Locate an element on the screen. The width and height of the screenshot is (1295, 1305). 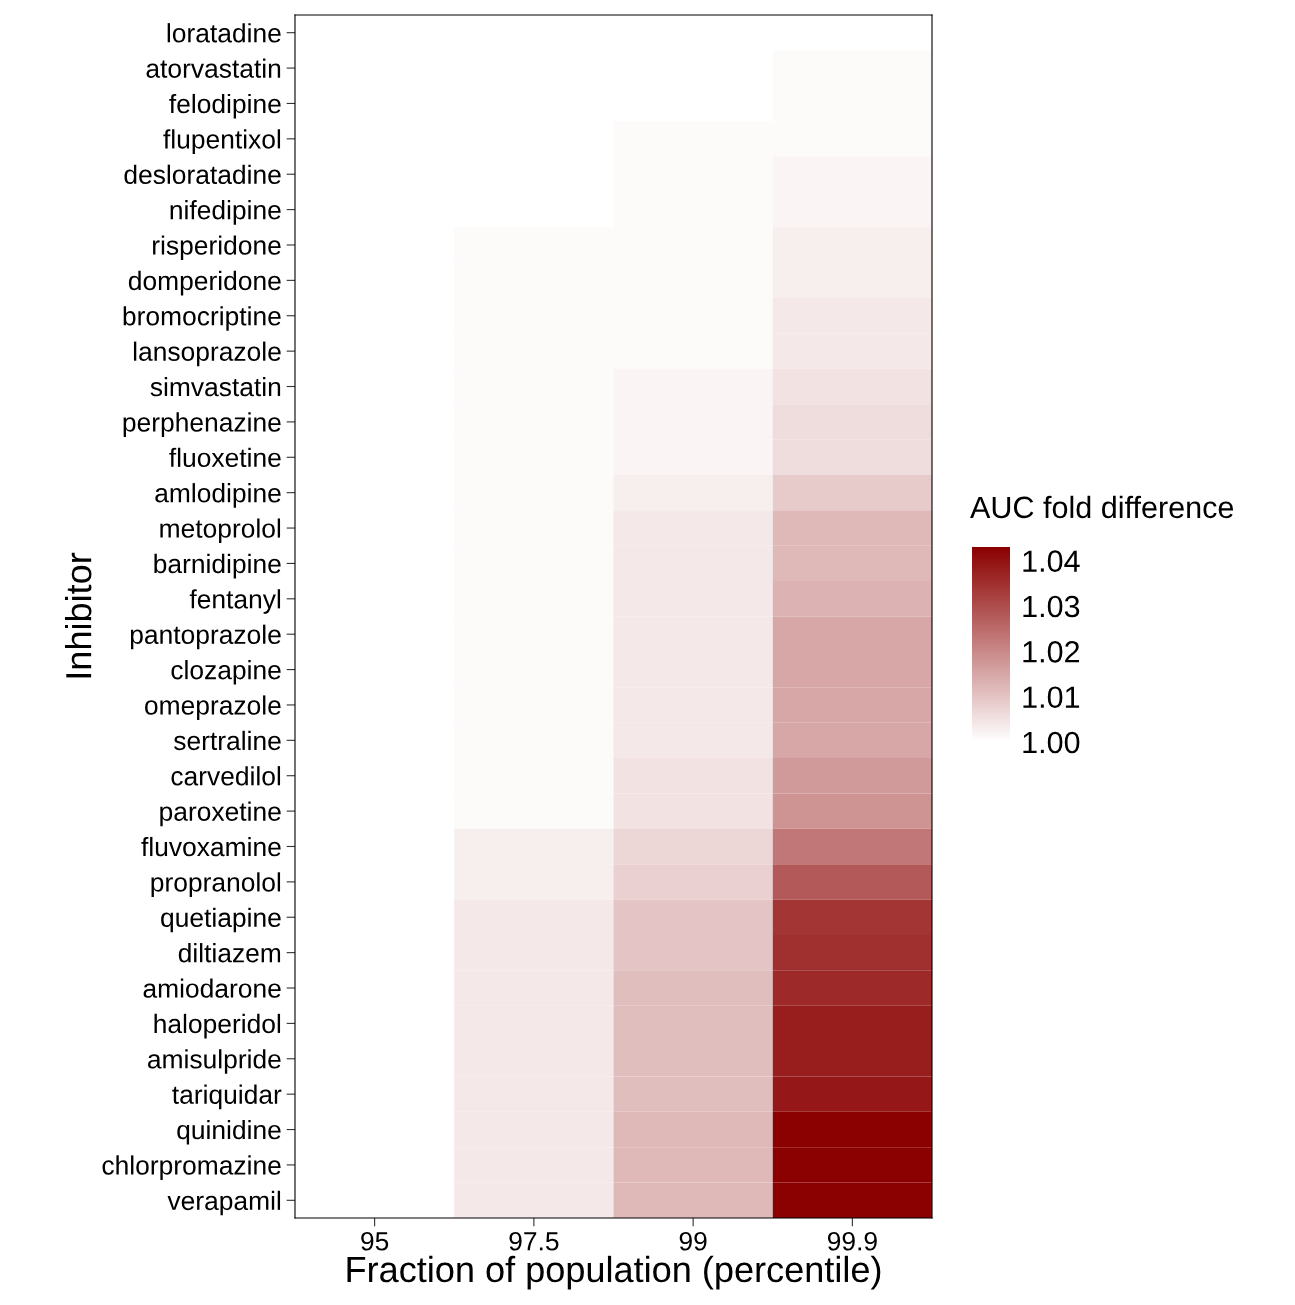
y-tick-label: haloperidol is located at coordinates (217, 1026).